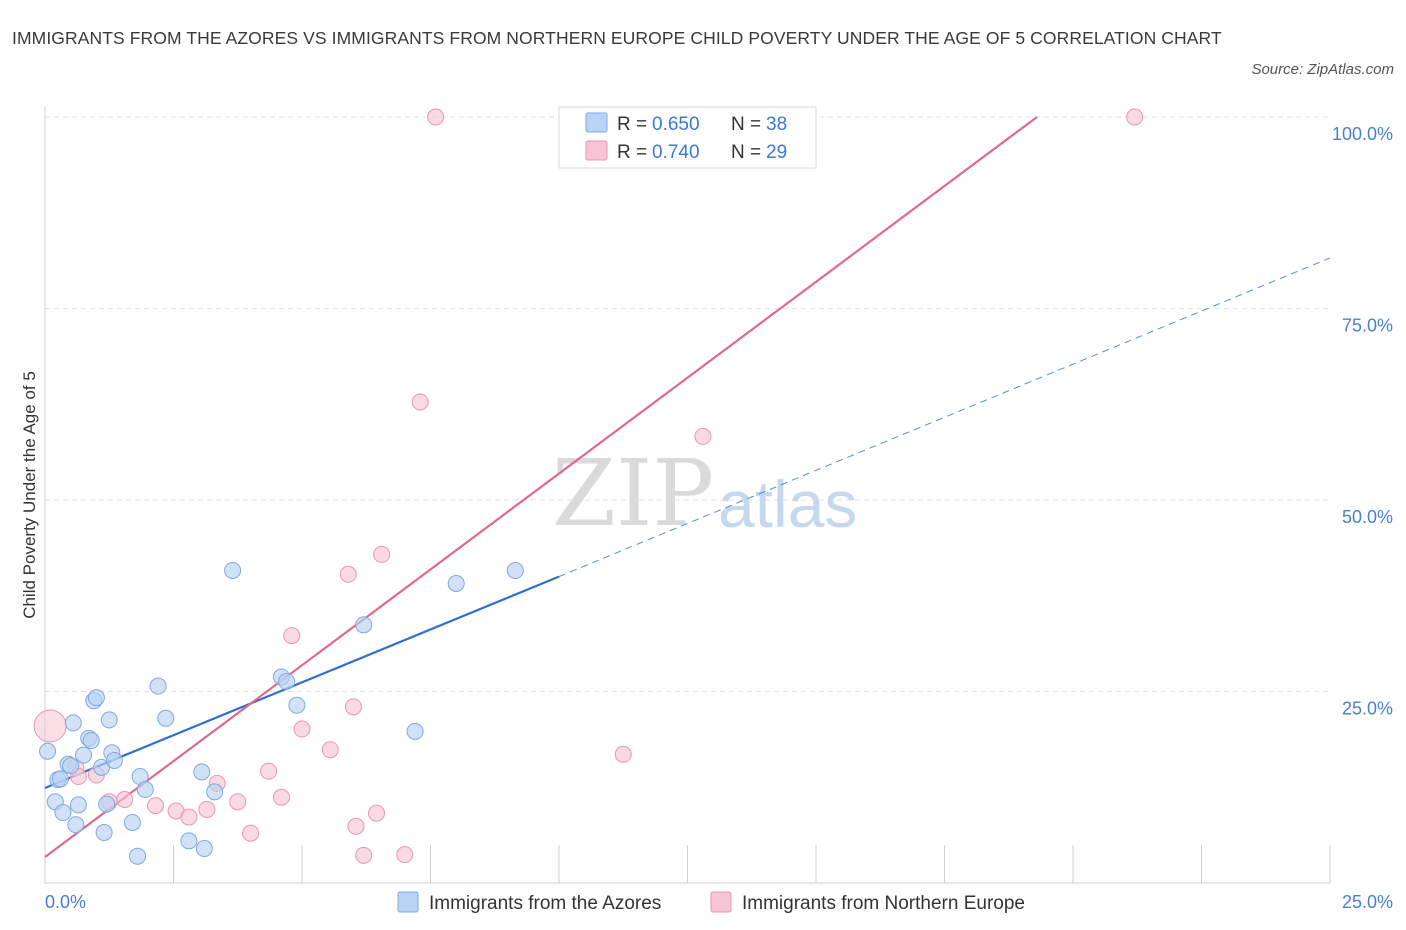 The width and height of the screenshot is (1406, 930). Describe the element at coordinates (687, 137) in the screenshot. I see `legend: R = 0.650 N = 38 R = 0.740 N = 29` at that location.